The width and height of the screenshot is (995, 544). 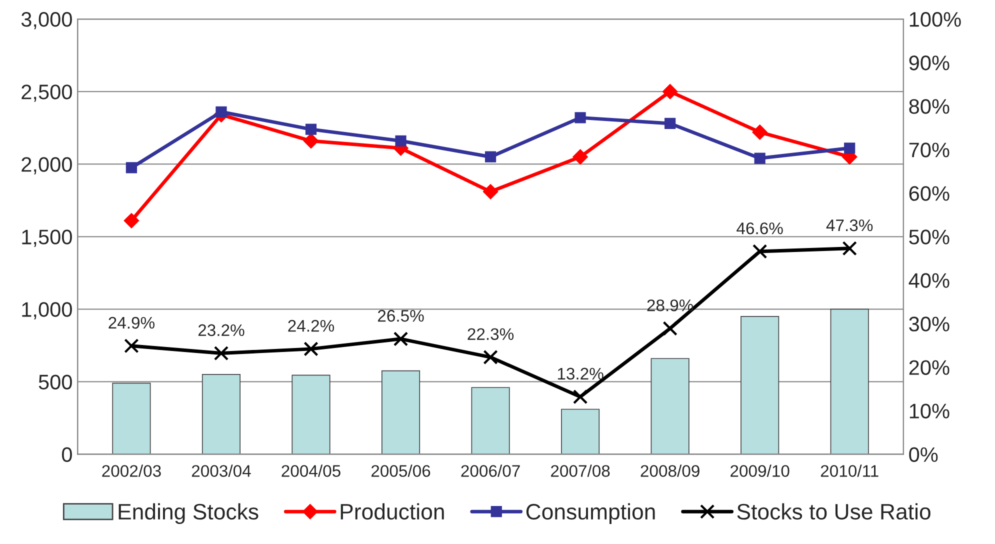 I want to click on y2-tick-label: 60%, so click(x=929, y=193).